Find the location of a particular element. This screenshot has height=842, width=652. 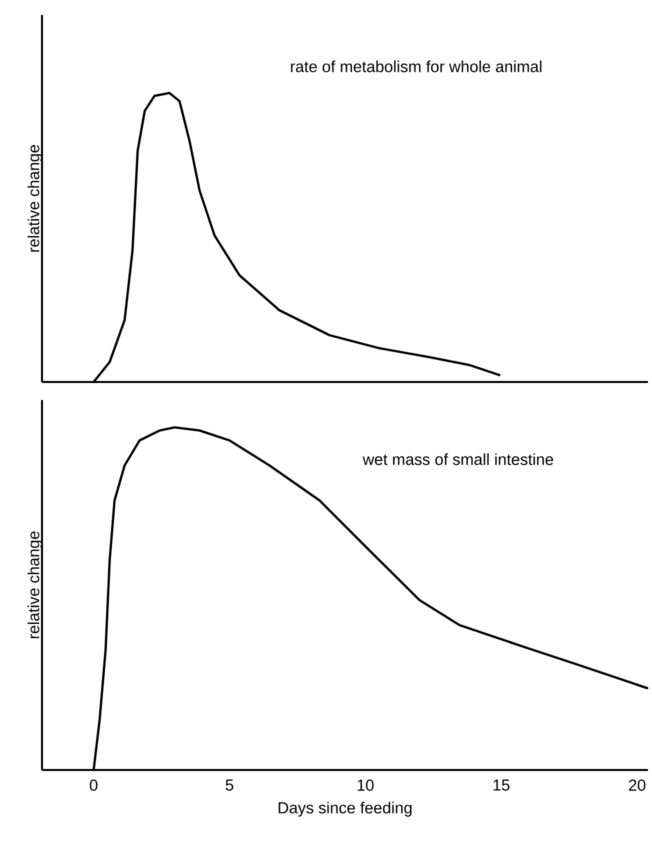

x-axis-title: Days since feeding is located at coordinates (345, 809).